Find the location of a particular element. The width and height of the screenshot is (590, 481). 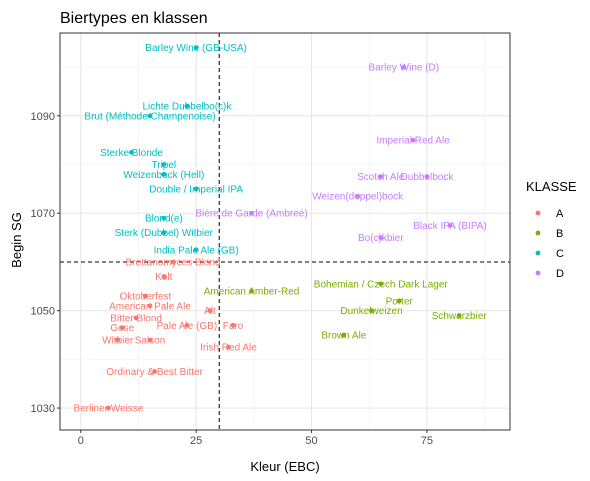

point-label: Schwarzbier is located at coordinates (460, 316).